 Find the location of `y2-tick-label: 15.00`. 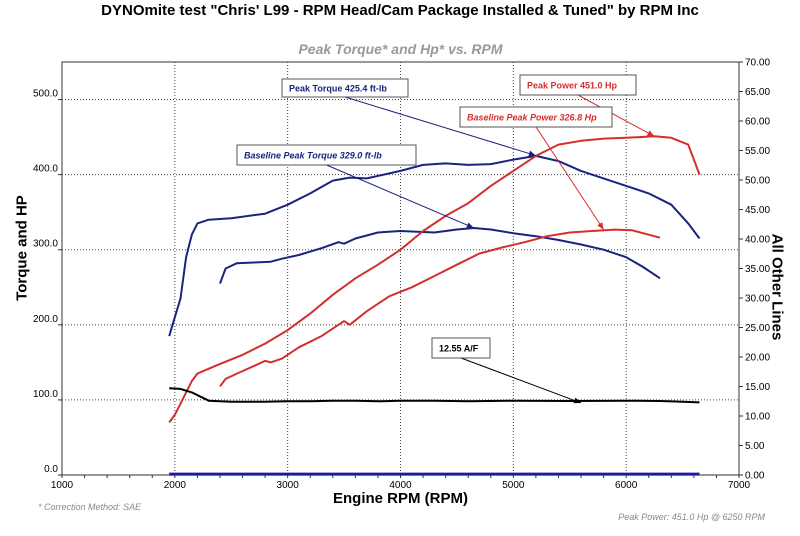

y2-tick-label: 15.00 is located at coordinates (757, 387).